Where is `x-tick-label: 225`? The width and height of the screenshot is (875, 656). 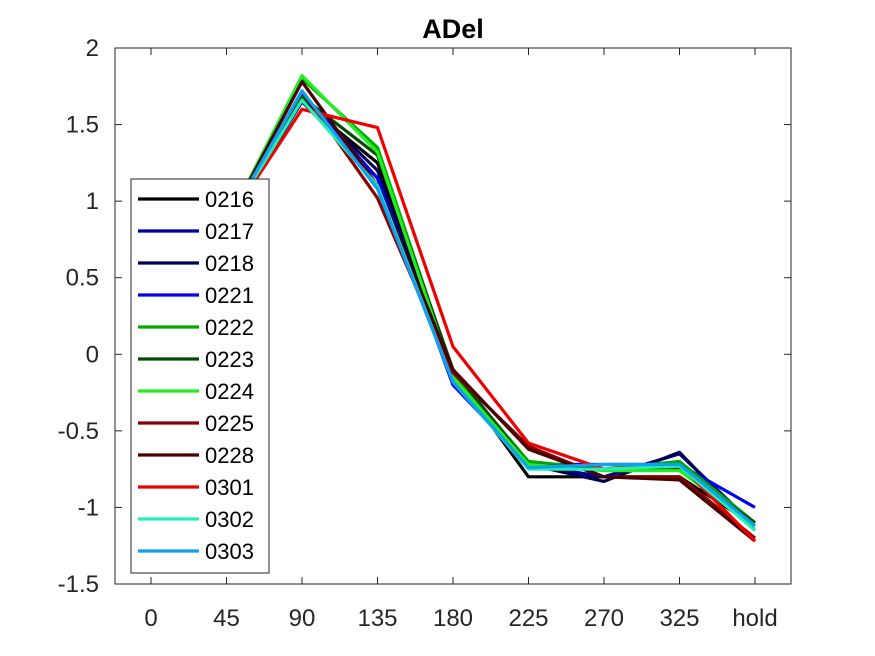
x-tick-label: 225 is located at coordinates (528, 618).